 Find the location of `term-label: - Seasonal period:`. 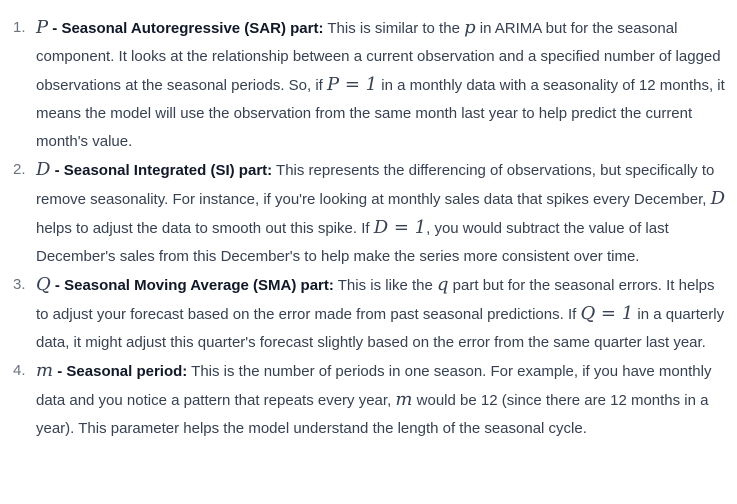

term-label: - Seasonal period: is located at coordinates (120, 371).